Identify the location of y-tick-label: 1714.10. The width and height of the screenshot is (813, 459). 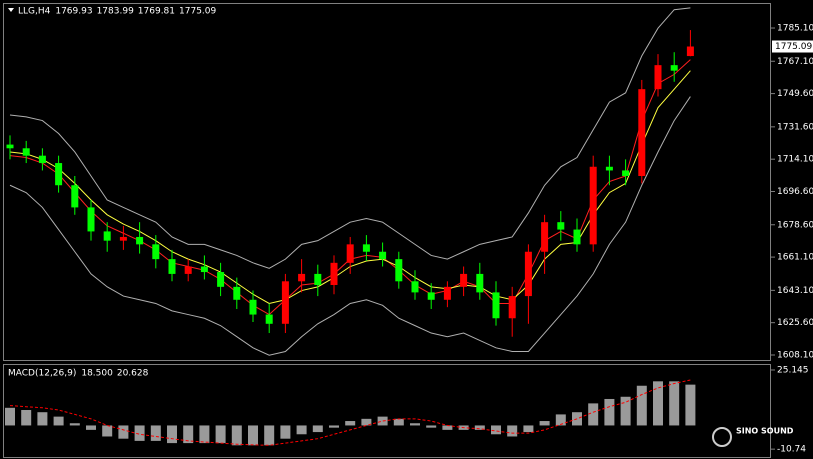
(795, 160).